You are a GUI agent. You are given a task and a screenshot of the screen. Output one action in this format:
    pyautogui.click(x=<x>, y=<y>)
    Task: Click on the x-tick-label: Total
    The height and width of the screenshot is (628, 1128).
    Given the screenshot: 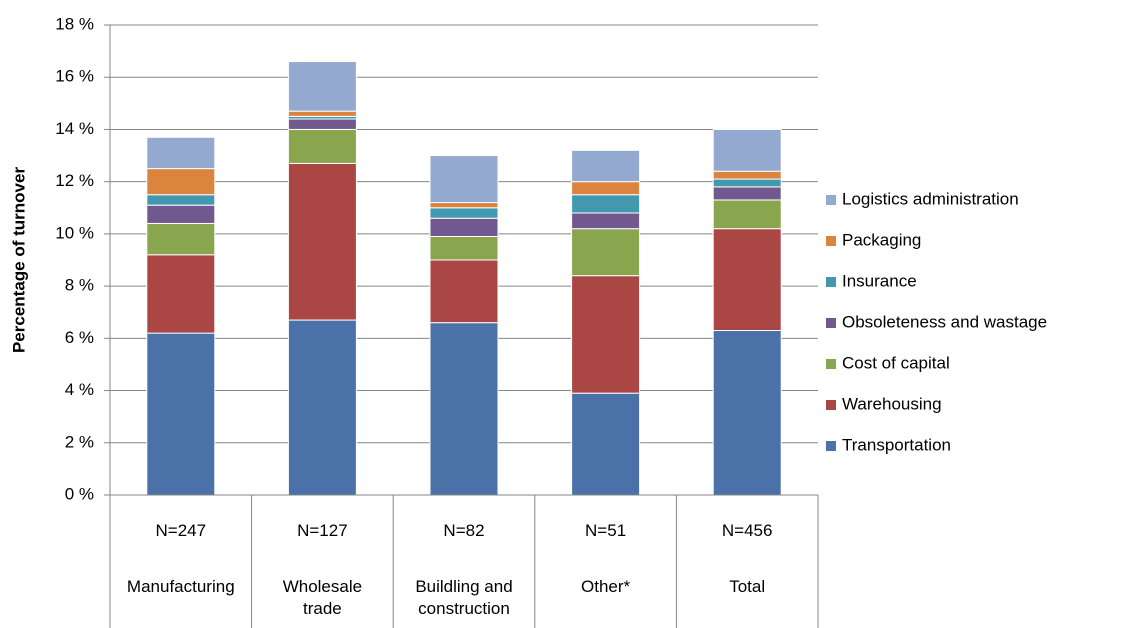 What is the action you would take?
    pyautogui.click(x=747, y=586)
    